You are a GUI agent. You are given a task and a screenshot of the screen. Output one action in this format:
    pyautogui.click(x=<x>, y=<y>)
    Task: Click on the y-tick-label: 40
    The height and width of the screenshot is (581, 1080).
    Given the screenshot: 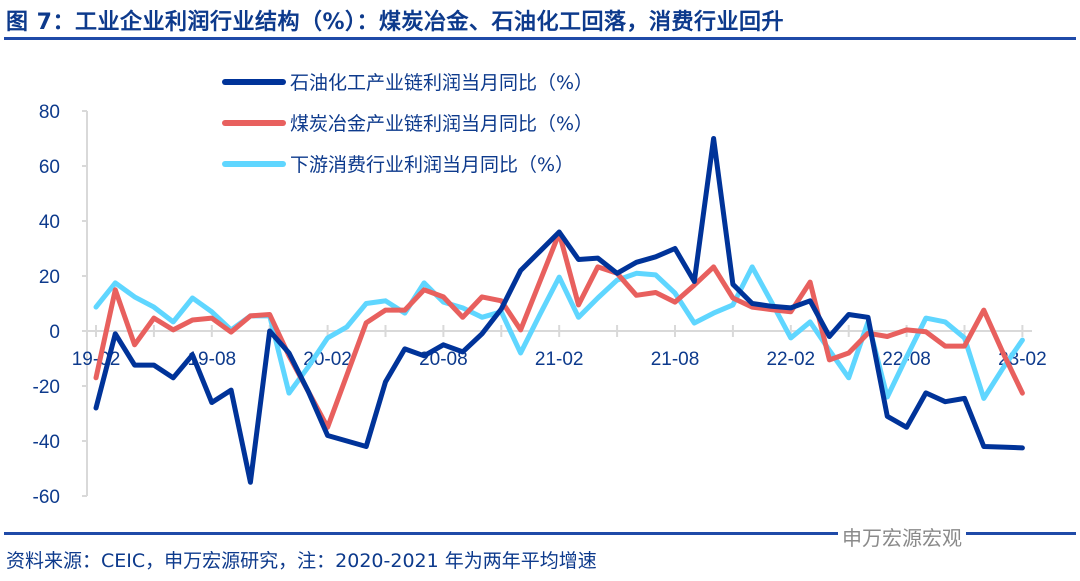 What is the action you would take?
    pyautogui.click(x=49, y=222)
    